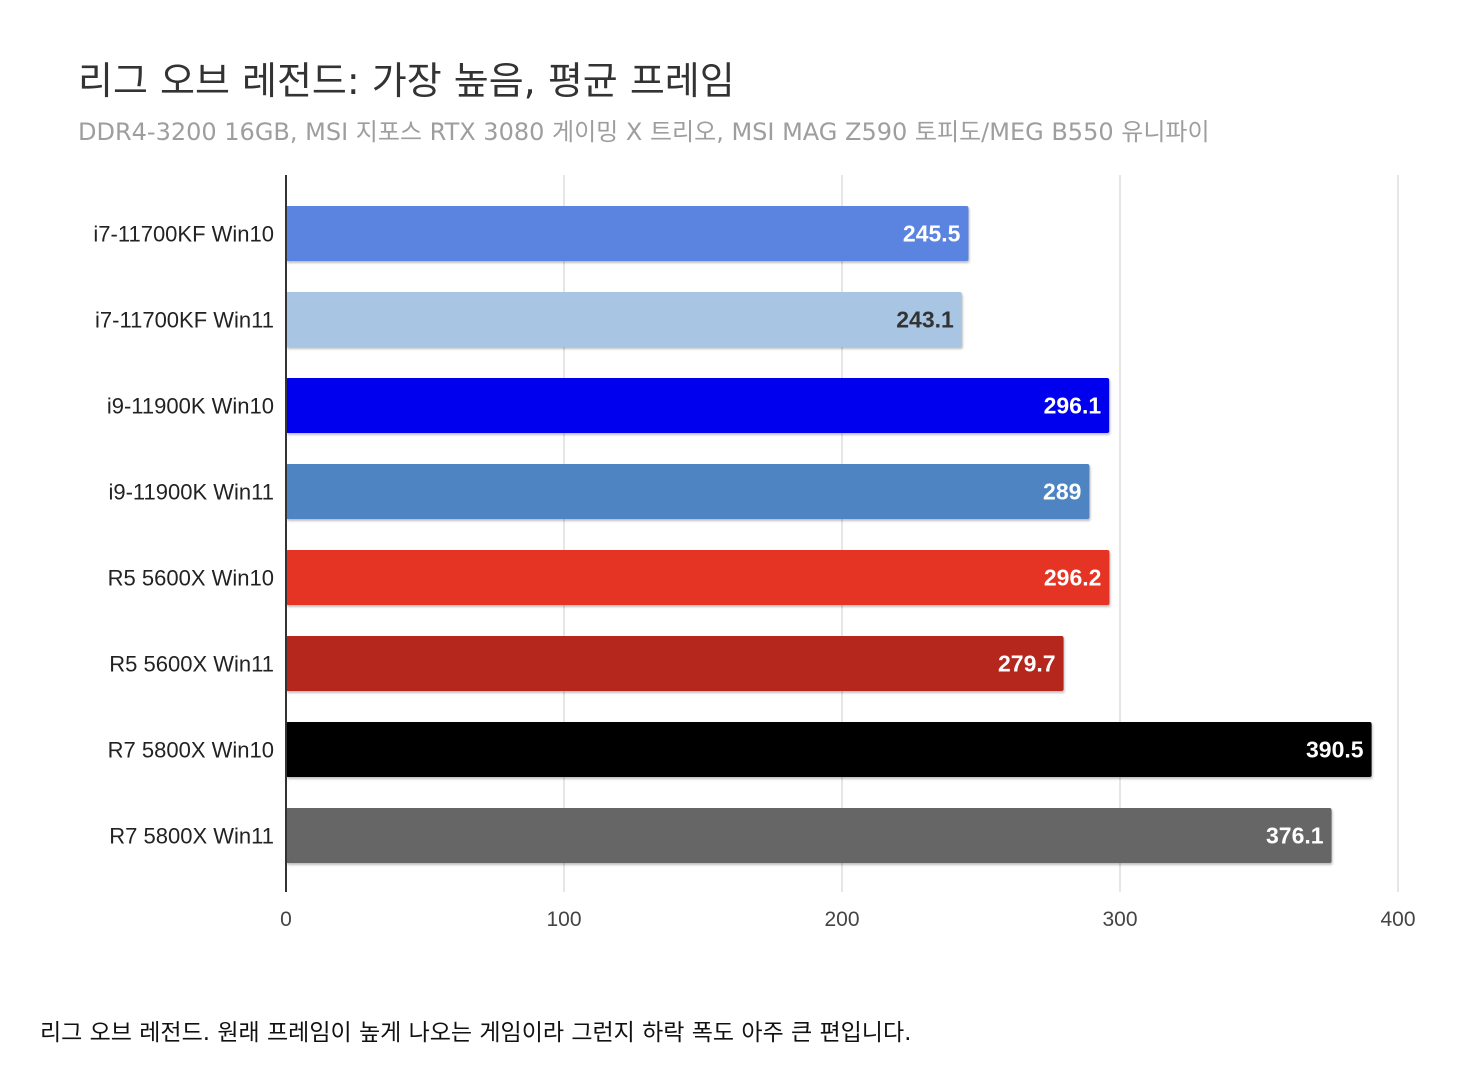 The height and width of the screenshot is (1074, 1470). I want to click on category-label-8: R7 5800X Win11, so click(191, 836).